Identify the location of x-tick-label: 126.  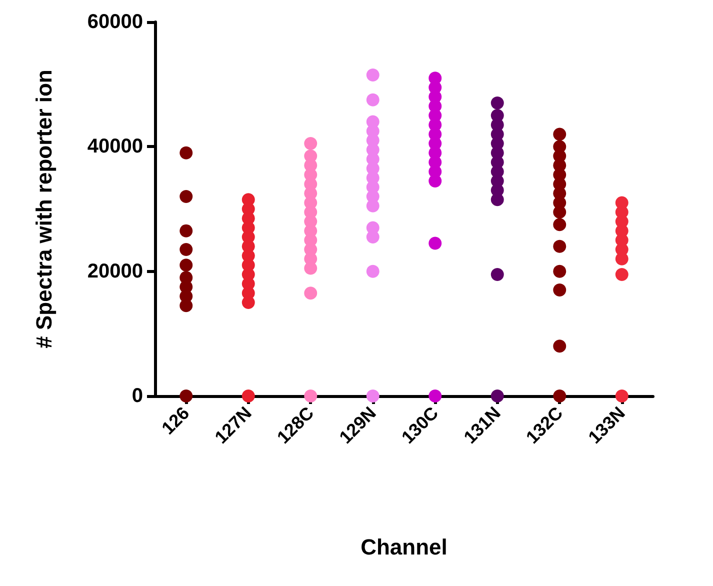
(176, 420).